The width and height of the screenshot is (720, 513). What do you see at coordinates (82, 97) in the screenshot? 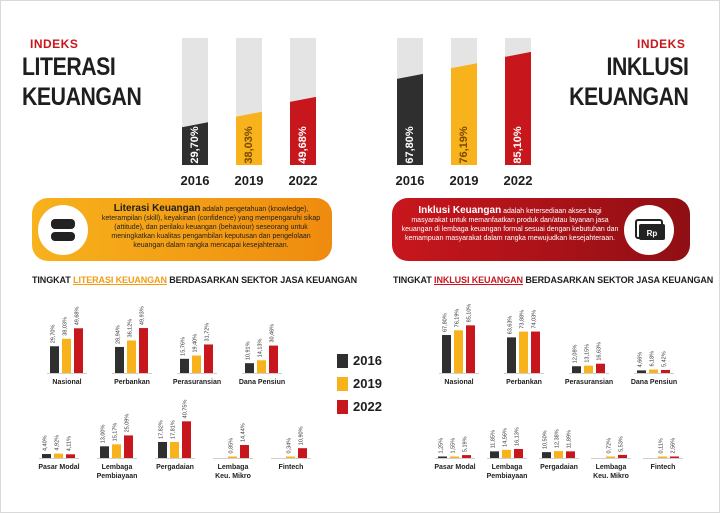
I see `left-title-line2: KEUANGAN` at bounding box center [82, 97].